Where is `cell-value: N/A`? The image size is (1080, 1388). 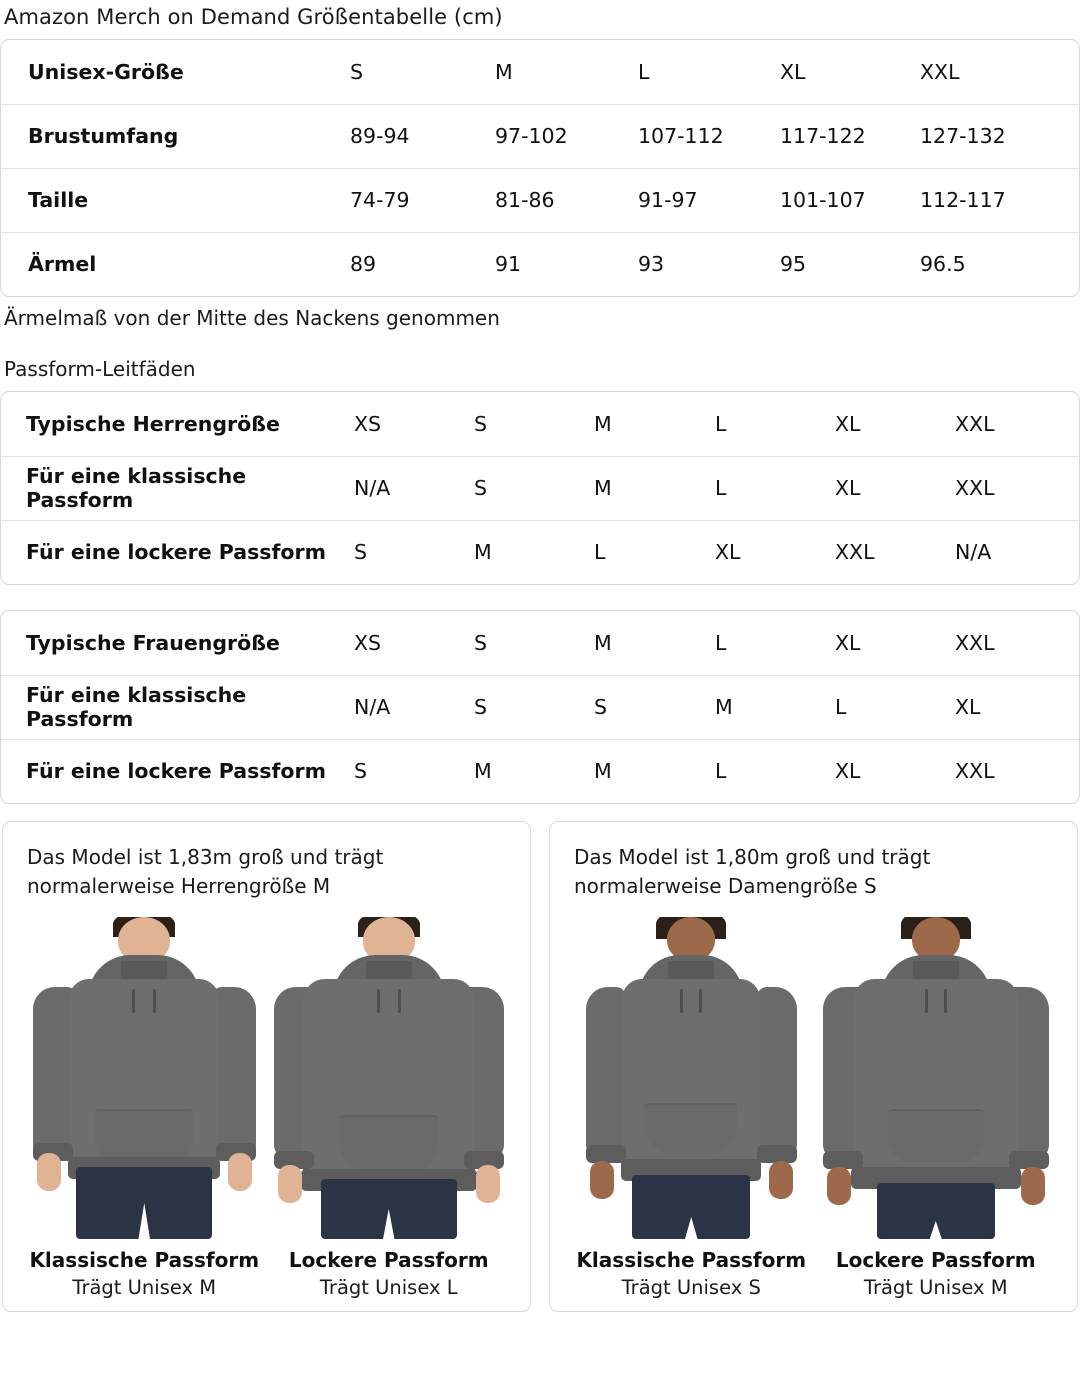
cell-value: N/A is located at coordinates (1016, 551).